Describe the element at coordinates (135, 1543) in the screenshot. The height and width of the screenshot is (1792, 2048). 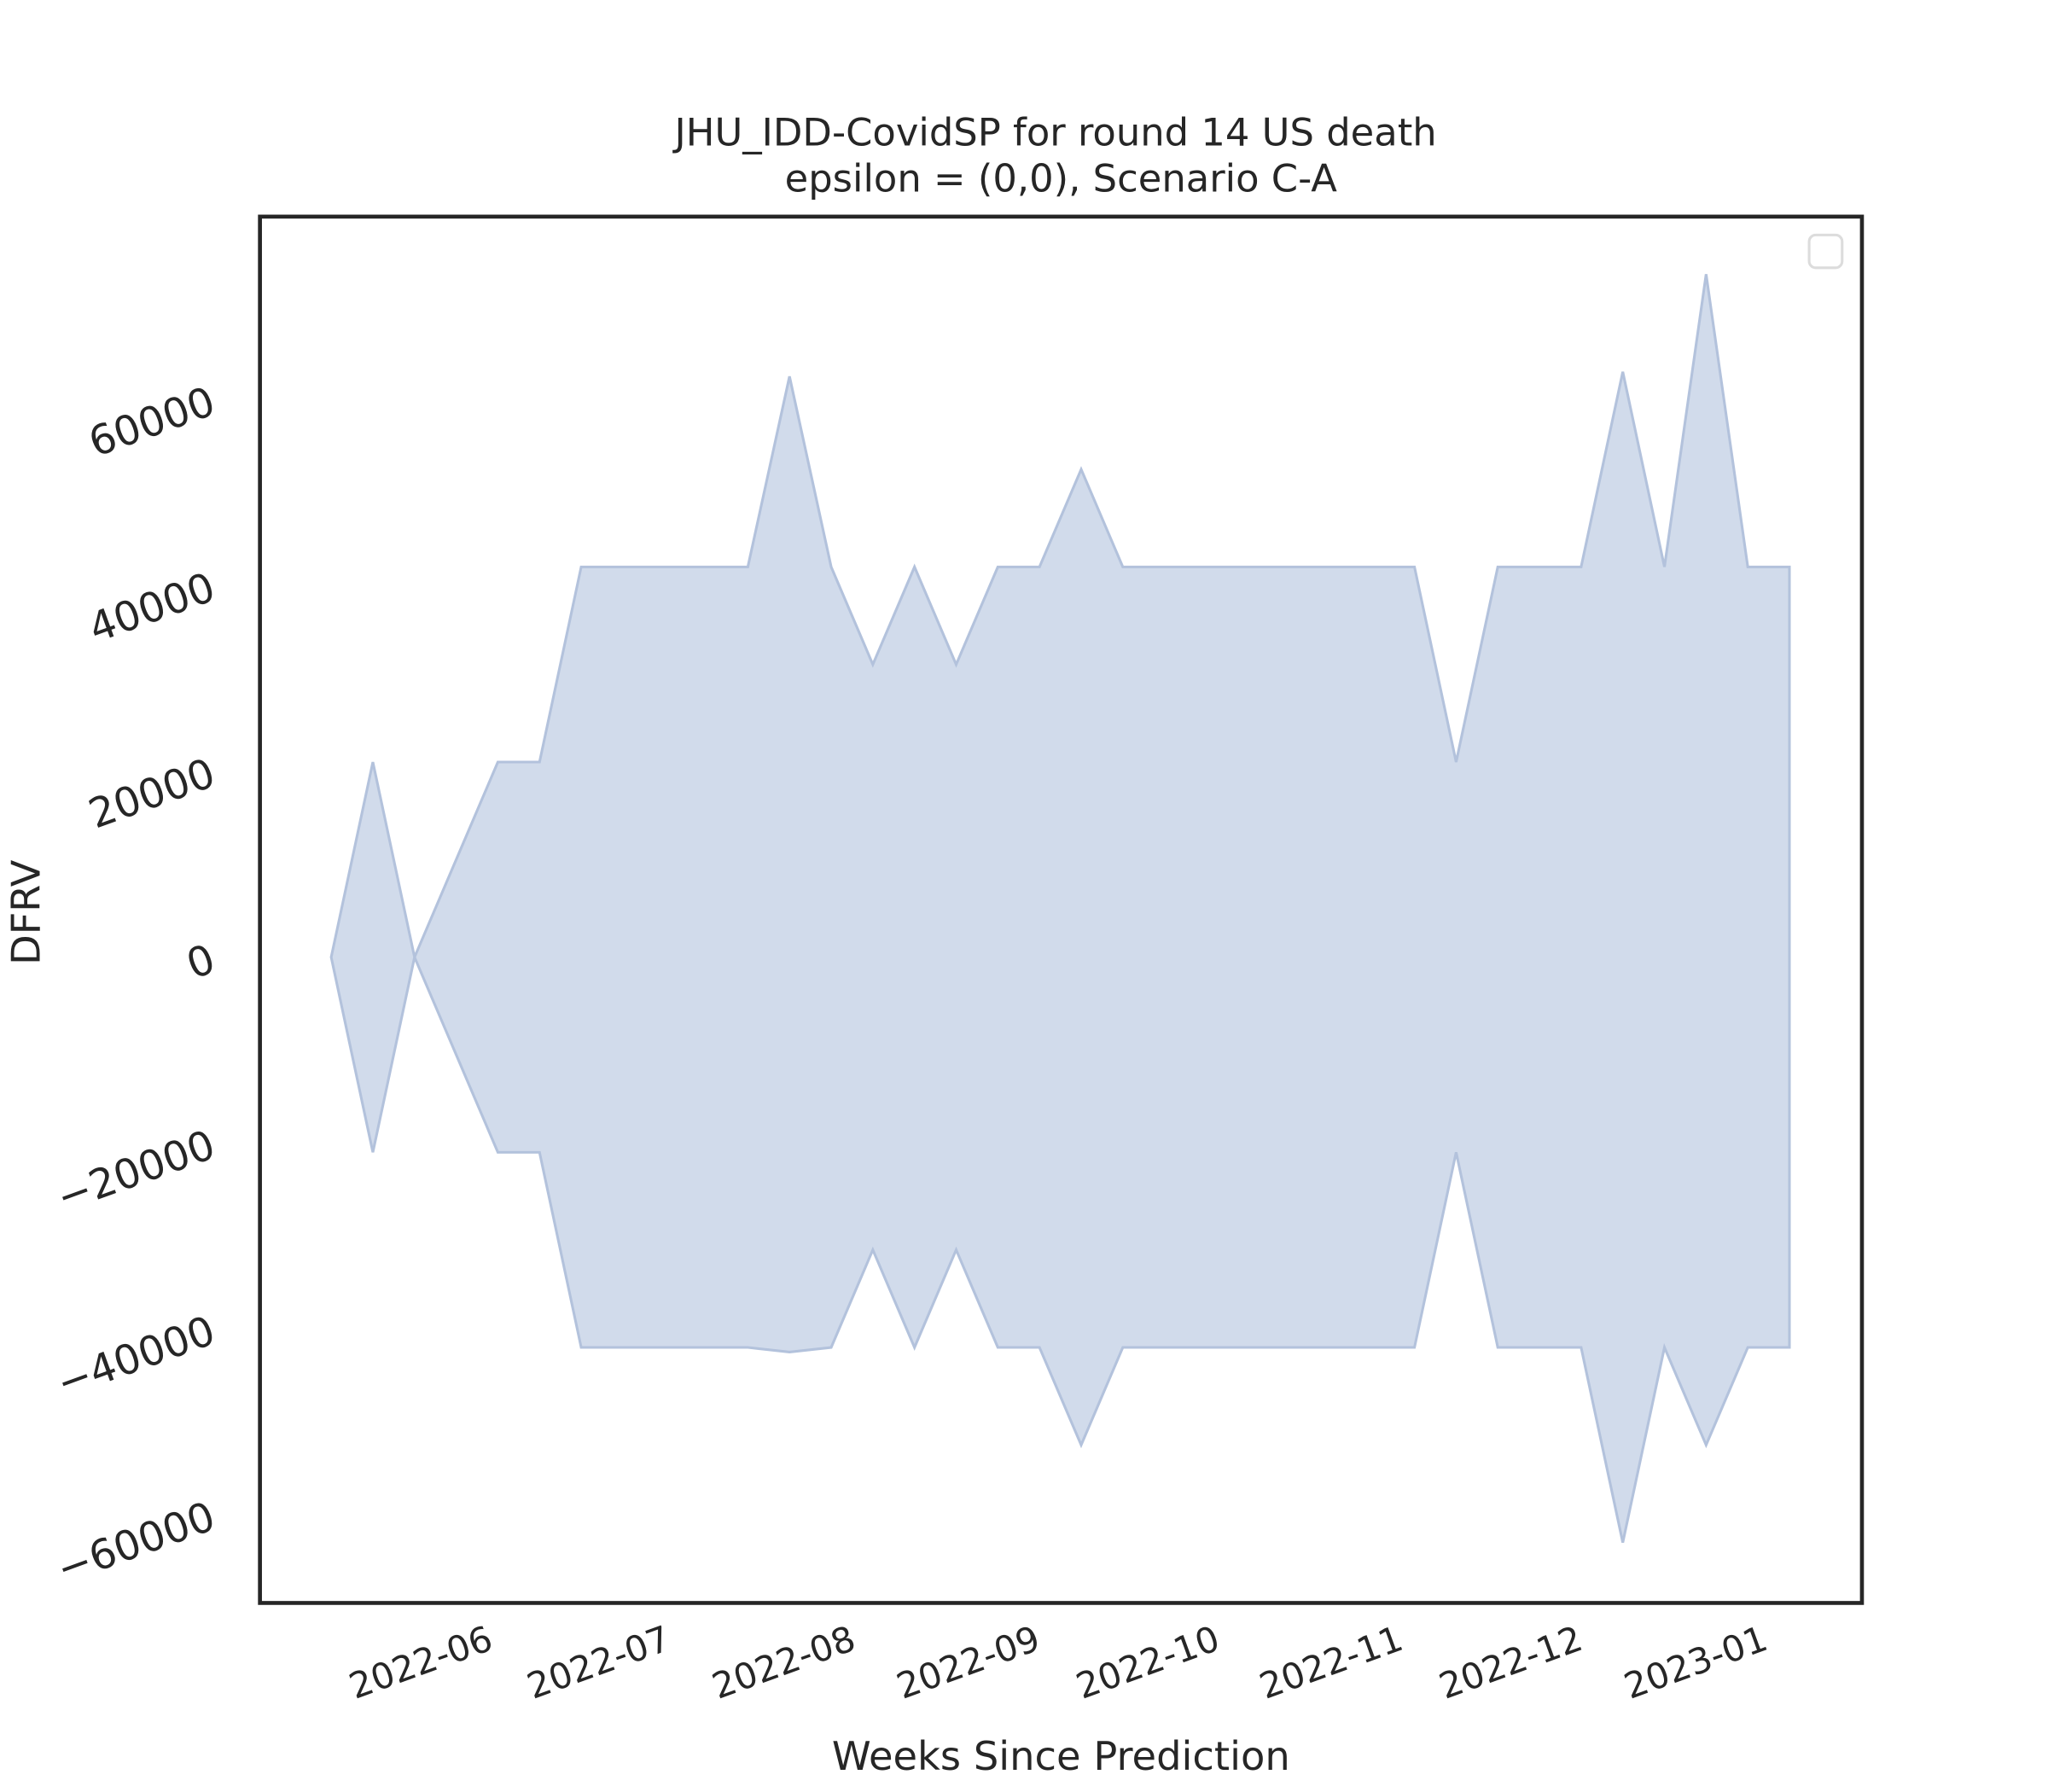
I see `y-tick-label: −60000` at that location.